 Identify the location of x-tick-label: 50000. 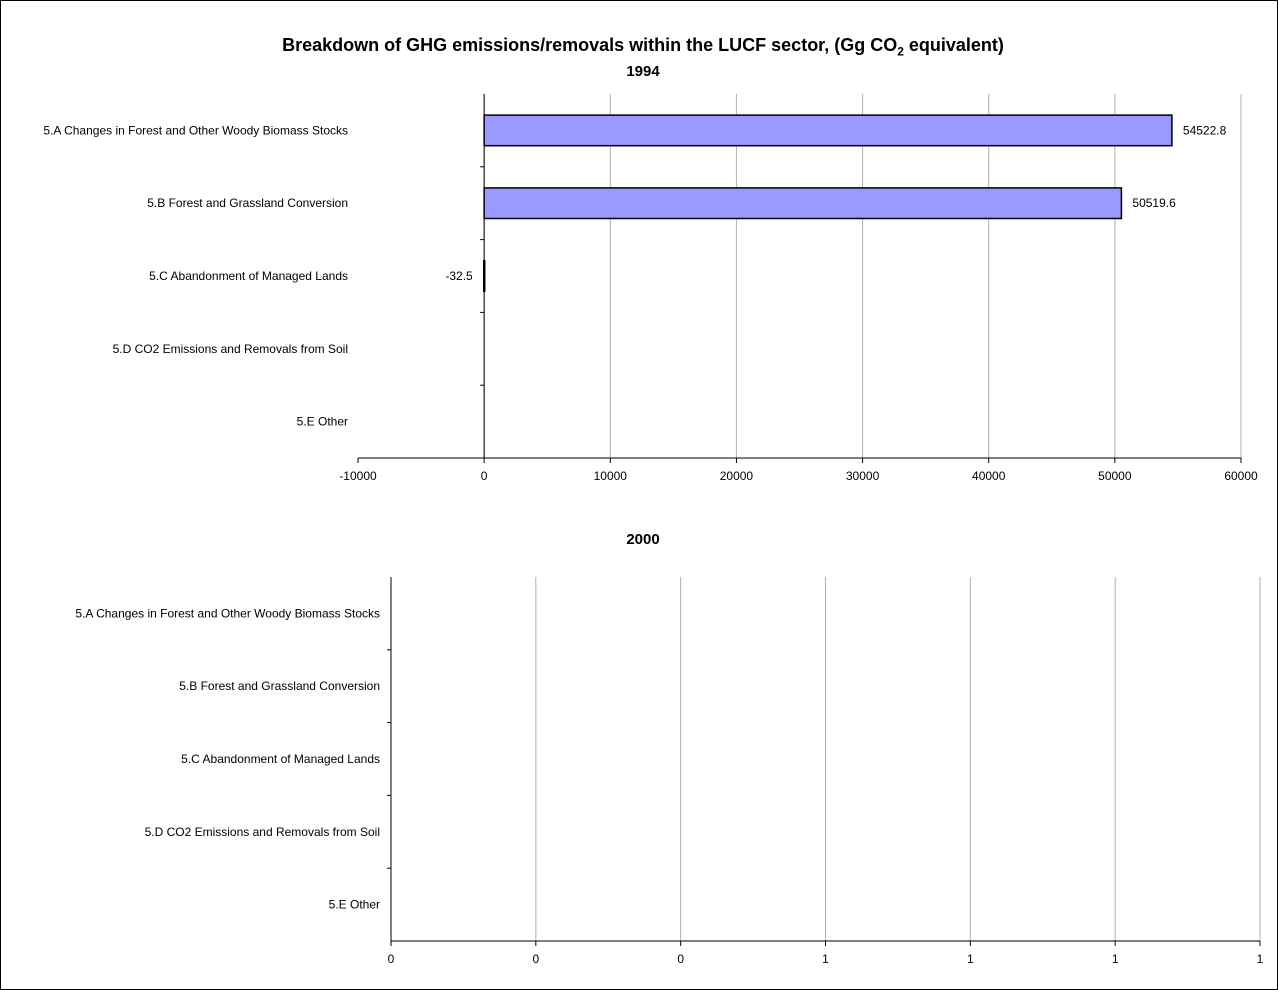
(1115, 476).